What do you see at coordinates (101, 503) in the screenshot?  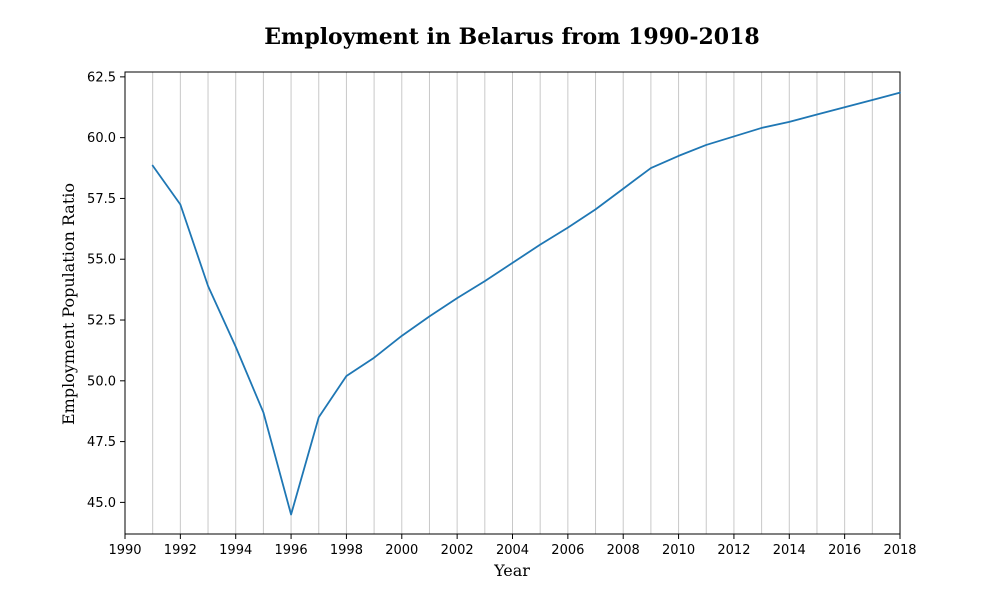 I see `y-tick-label-45.0: 45.0` at bounding box center [101, 503].